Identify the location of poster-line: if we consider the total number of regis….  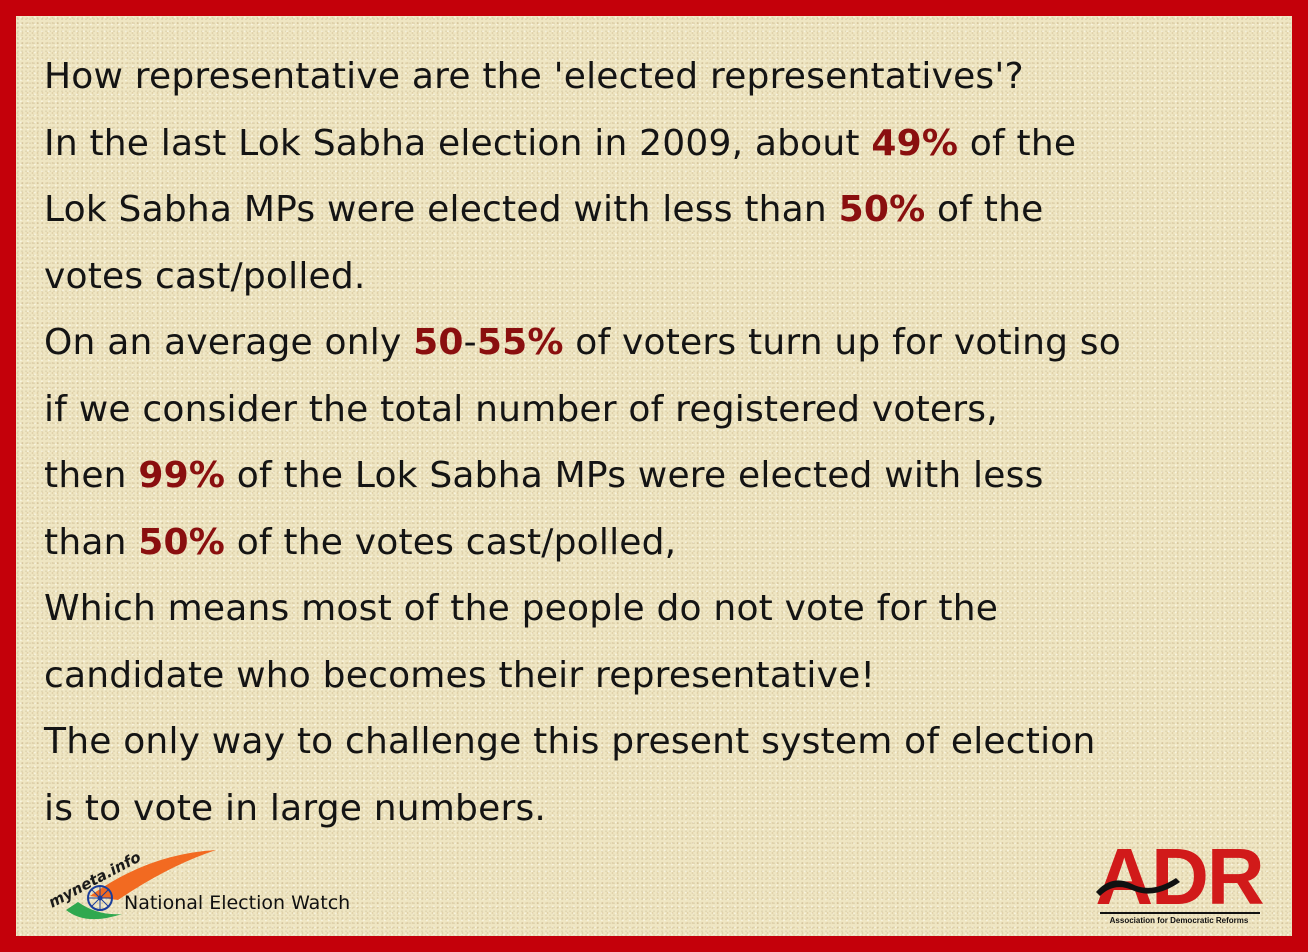
(668, 410).